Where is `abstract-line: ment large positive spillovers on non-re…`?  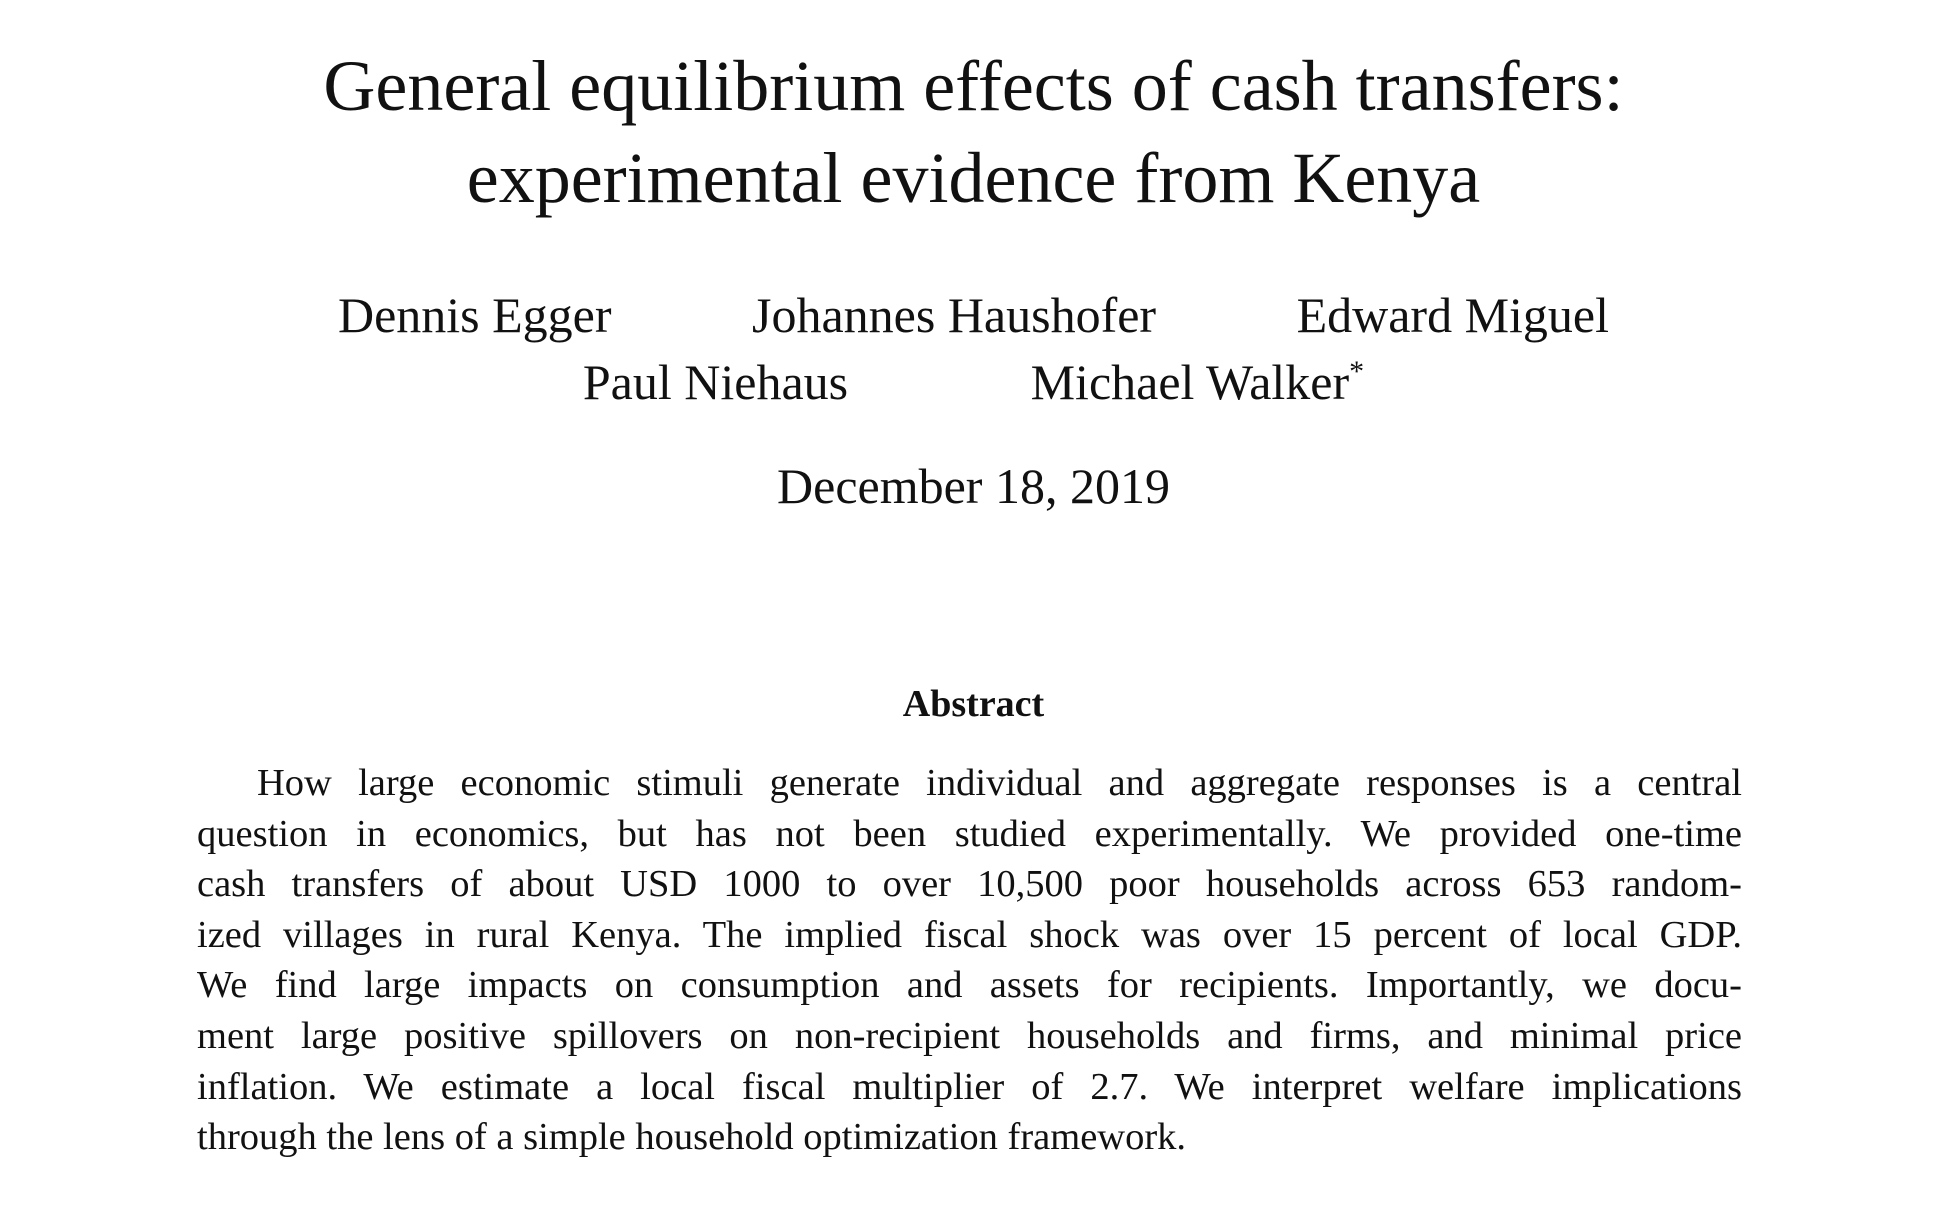 abstract-line: ment large positive spillovers on non-re… is located at coordinates (969, 1035).